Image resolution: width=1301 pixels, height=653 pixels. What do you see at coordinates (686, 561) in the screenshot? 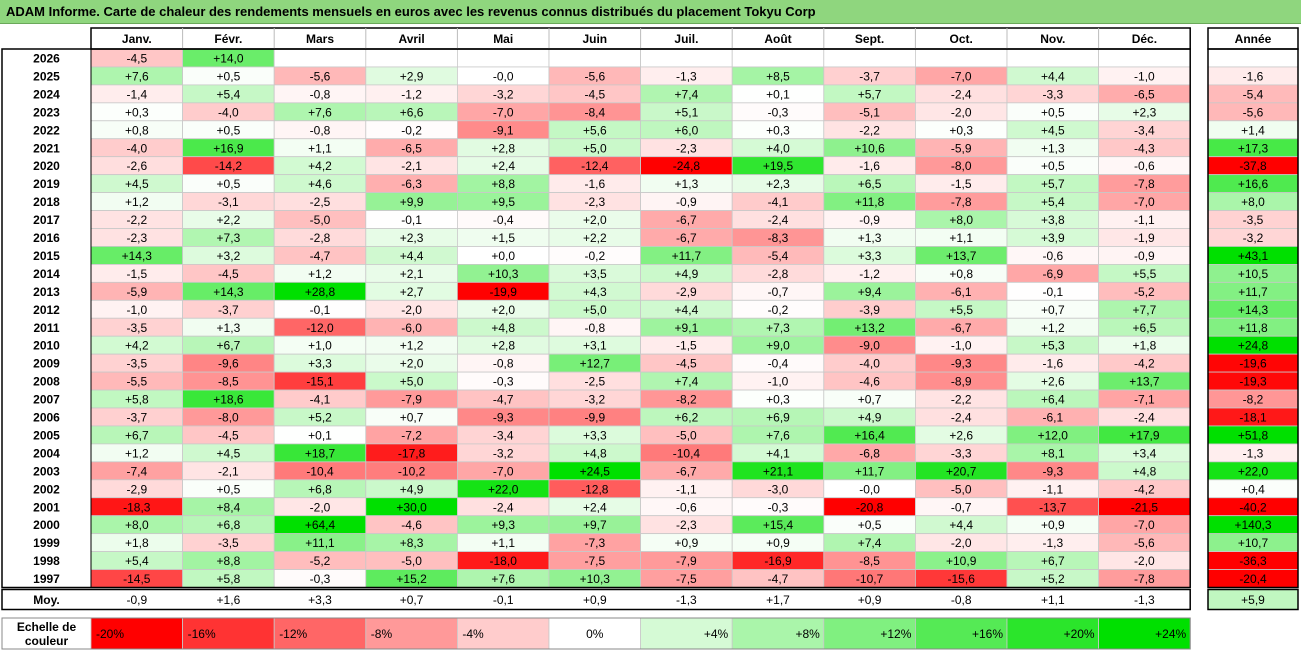
I see `cell-value-label: -7,9` at bounding box center [686, 561].